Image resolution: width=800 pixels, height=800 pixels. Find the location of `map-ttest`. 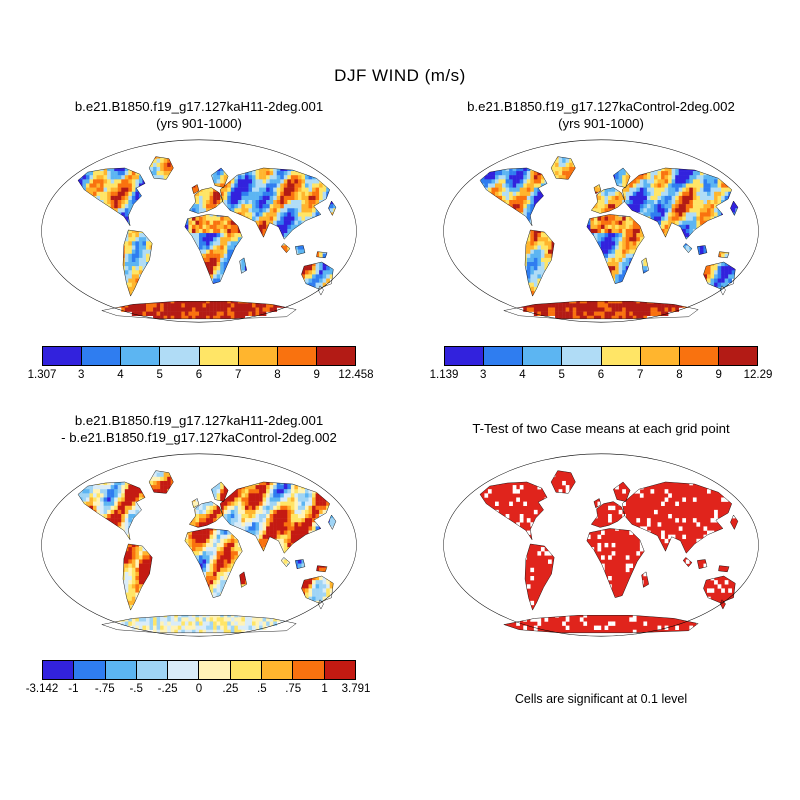

map-ttest is located at coordinates (601, 545).